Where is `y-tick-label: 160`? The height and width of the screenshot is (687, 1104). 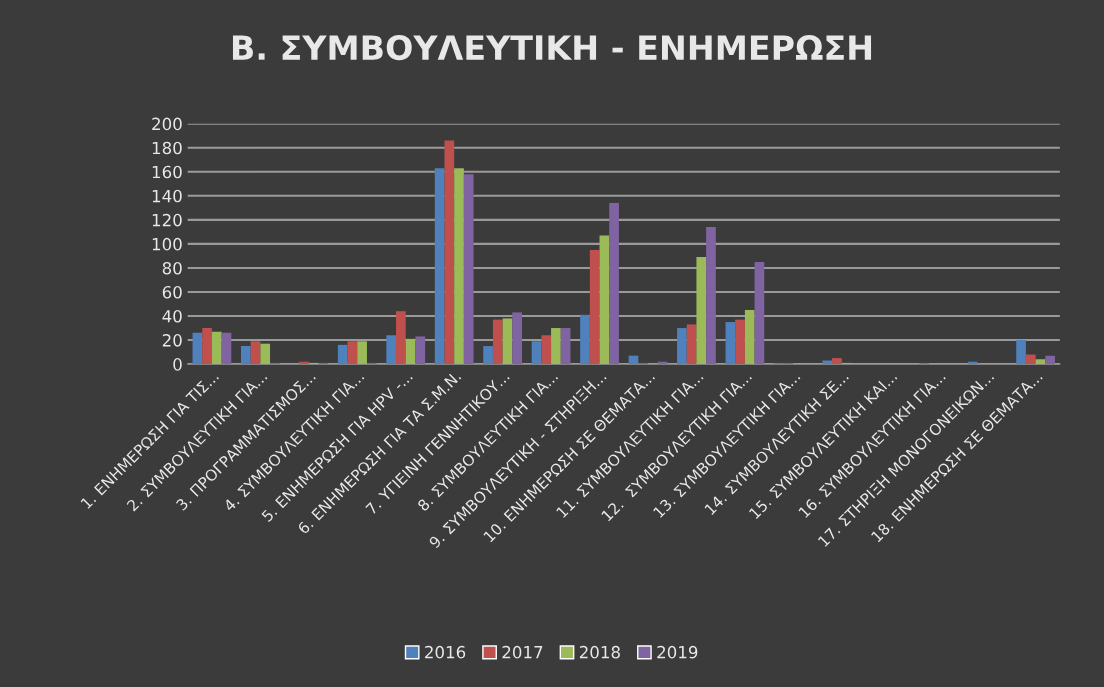 y-tick-label: 160 is located at coordinates (167, 172).